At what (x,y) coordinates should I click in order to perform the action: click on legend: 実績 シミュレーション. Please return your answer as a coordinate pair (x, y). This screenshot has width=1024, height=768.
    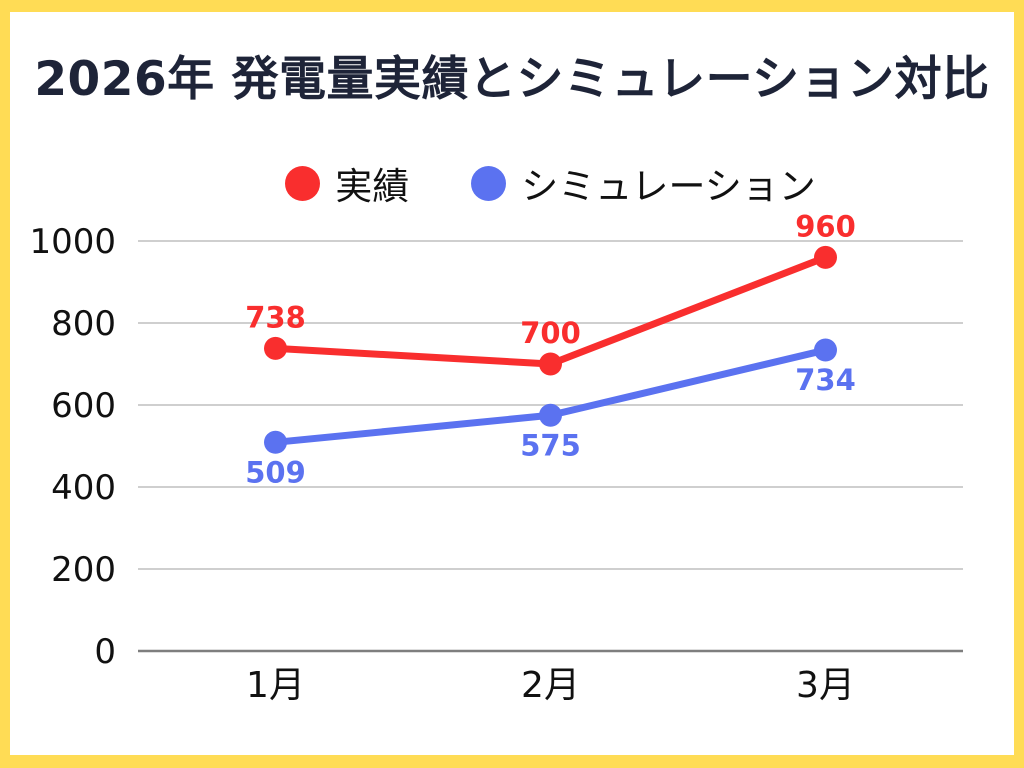
    Looking at the image, I should click on (550, 183).